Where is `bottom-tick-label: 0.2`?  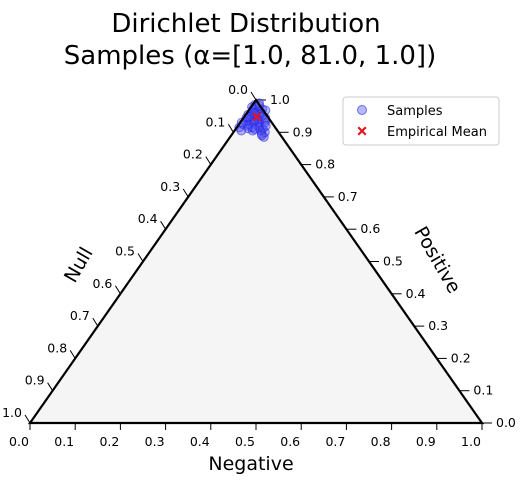
bottom-tick-label: 0.2 is located at coordinates (109, 441).